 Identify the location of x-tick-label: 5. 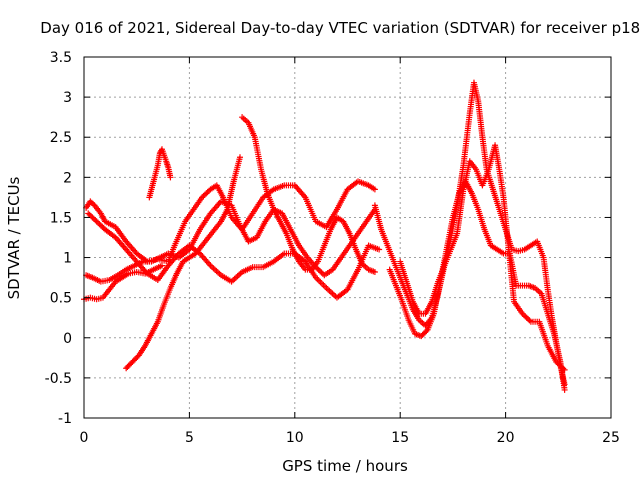
(189, 438).